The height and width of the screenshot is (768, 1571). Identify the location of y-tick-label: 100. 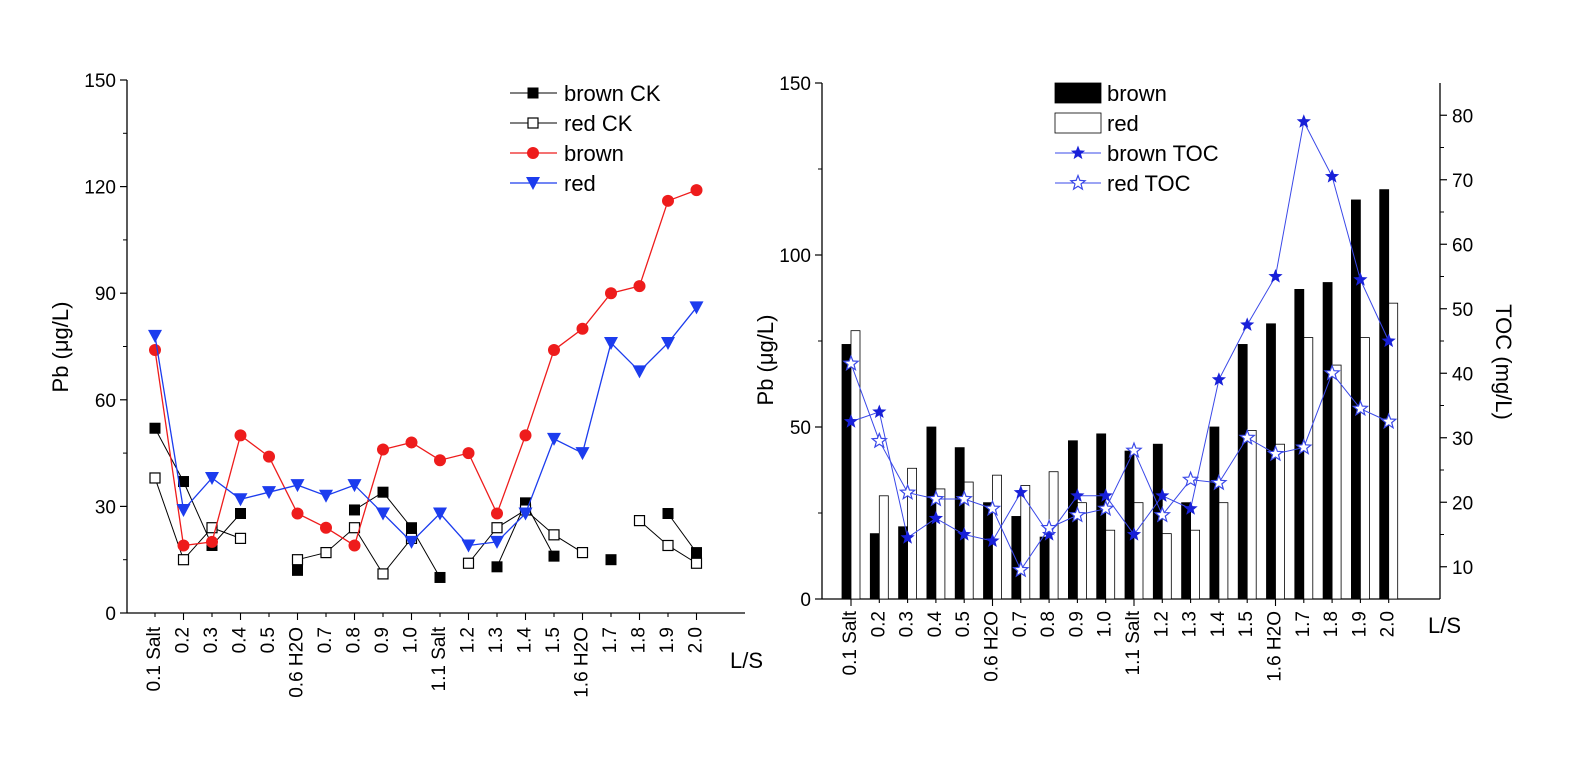
(795, 256).